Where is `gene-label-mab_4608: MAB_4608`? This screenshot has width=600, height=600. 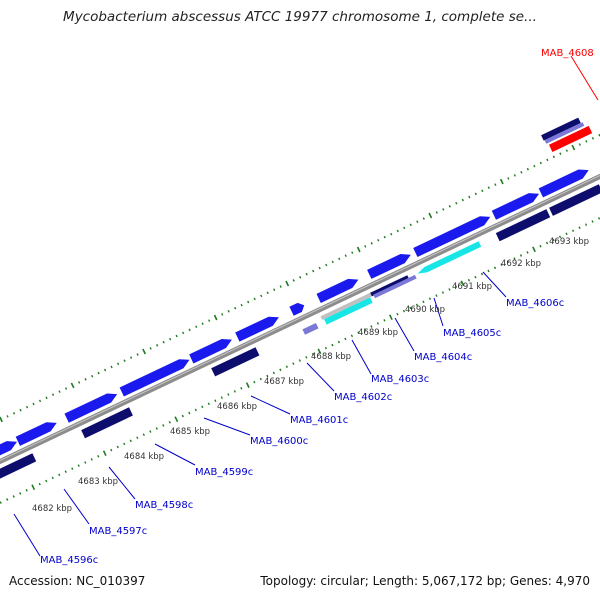 gene-label-mab_4608: MAB_4608 is located at coordinates (567, 53).